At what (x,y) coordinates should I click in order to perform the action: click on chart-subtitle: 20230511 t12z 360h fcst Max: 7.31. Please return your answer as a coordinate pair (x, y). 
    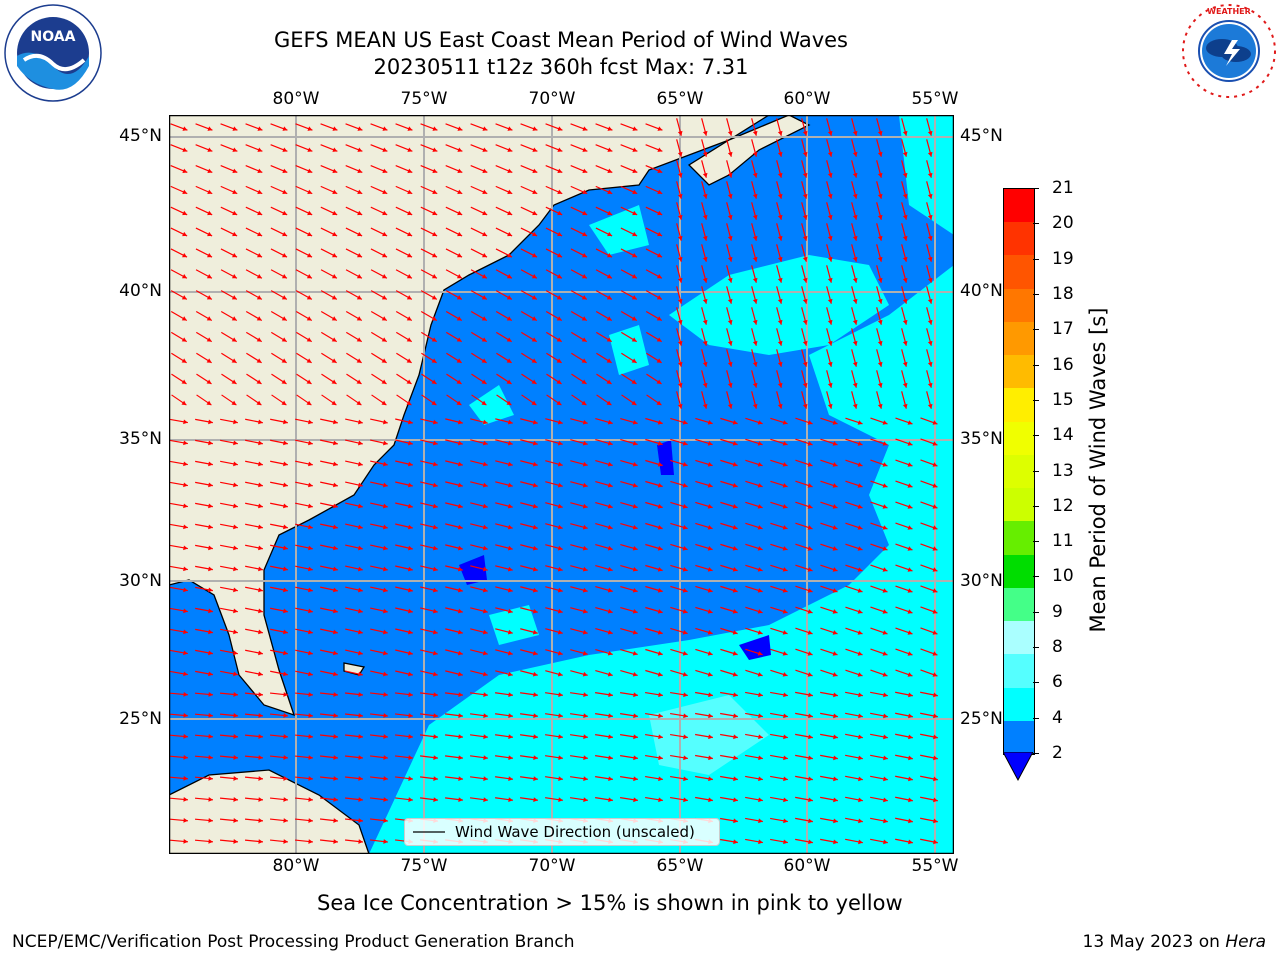
    Looking at the image, I should click on (561, 67).